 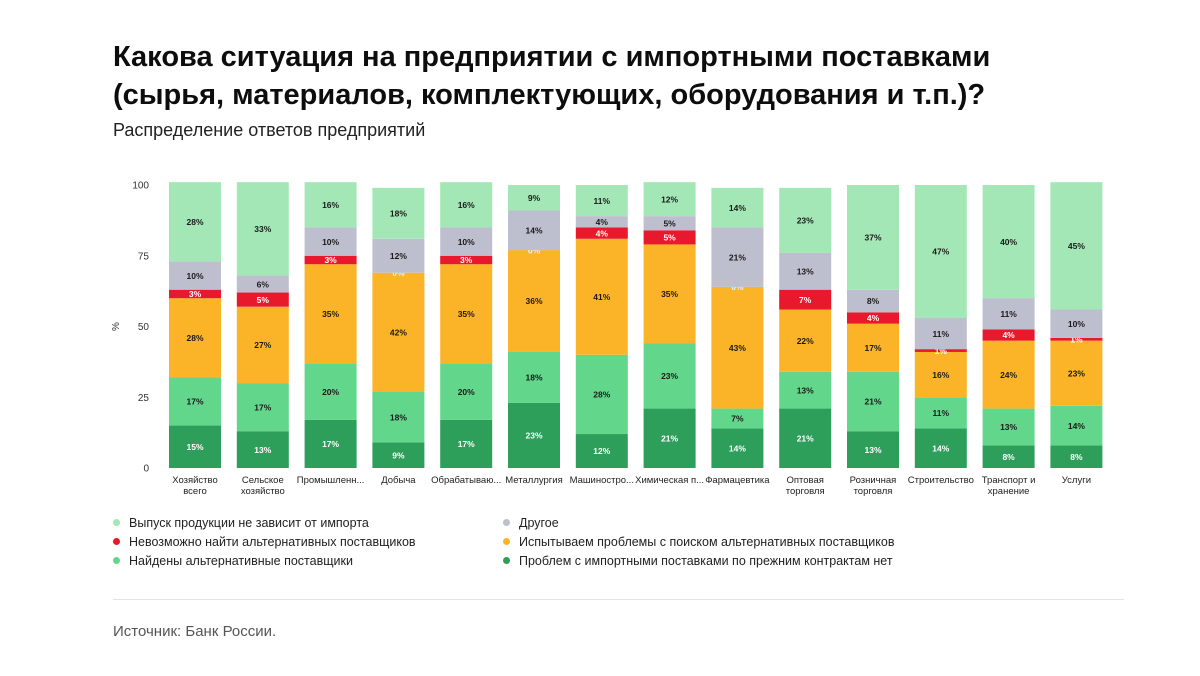 I want to click on data-label: 11%, so click(x=1008, y=314).